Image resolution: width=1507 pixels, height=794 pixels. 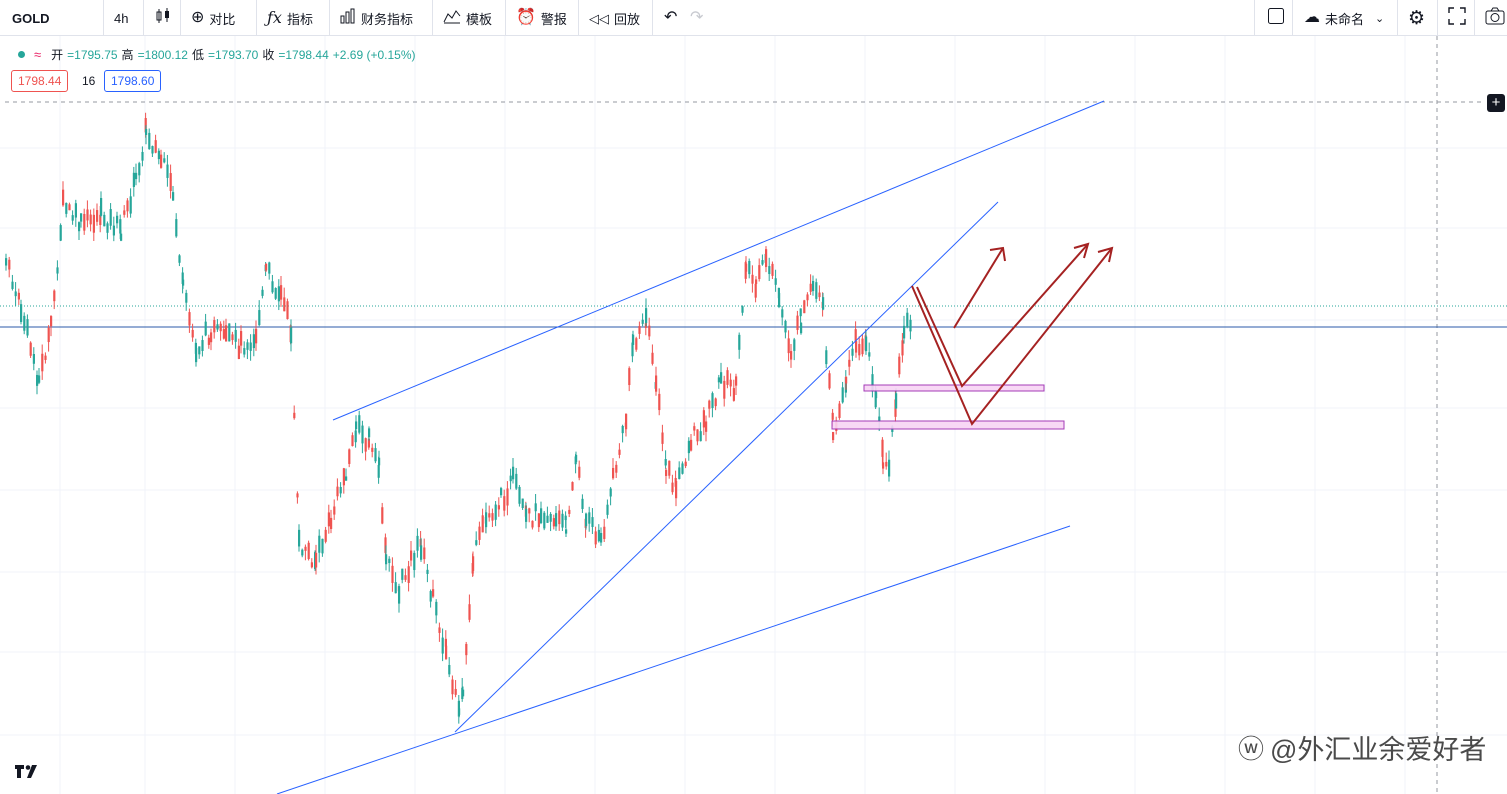 What do you see at coordinates (162, 54) in the screenshot?
I see `high-value: =1800.12` at bounding box center [162, 54].